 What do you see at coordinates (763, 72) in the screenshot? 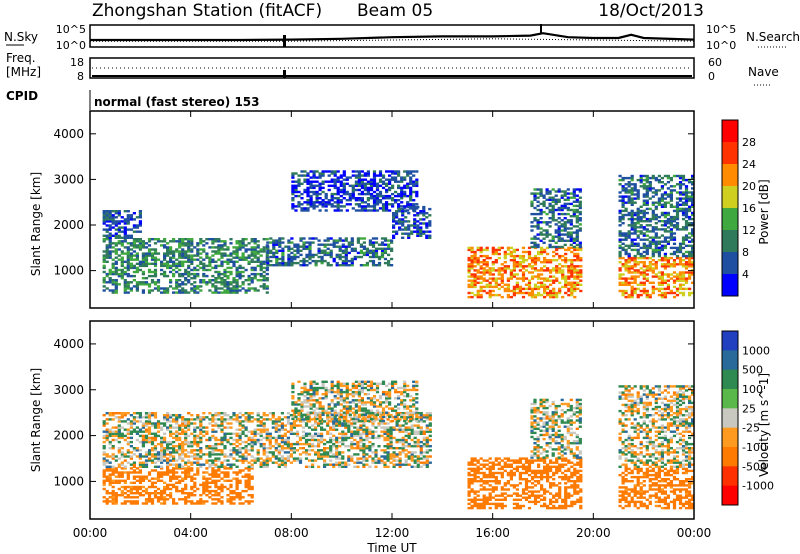
I see `nave-label: Nave` at bounding box center [763, 72].